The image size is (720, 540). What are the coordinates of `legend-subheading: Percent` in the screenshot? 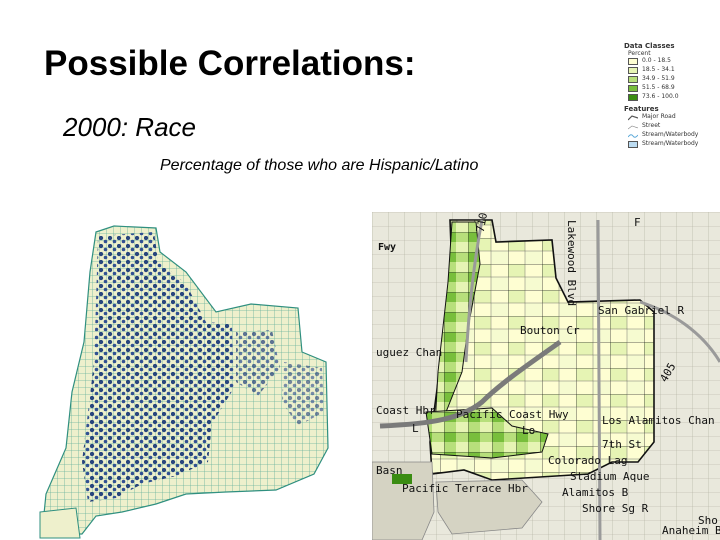 It's located at (639, 53).